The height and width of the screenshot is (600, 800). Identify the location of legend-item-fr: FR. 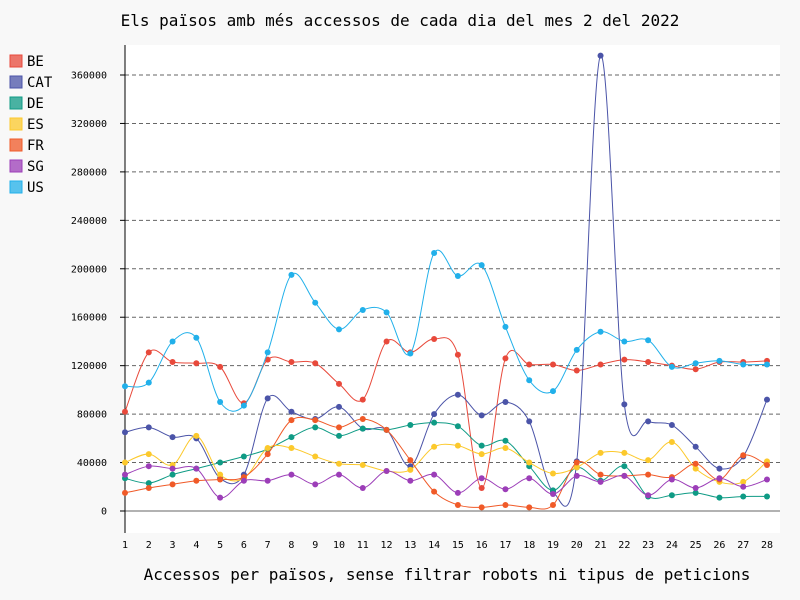
(26, 146).